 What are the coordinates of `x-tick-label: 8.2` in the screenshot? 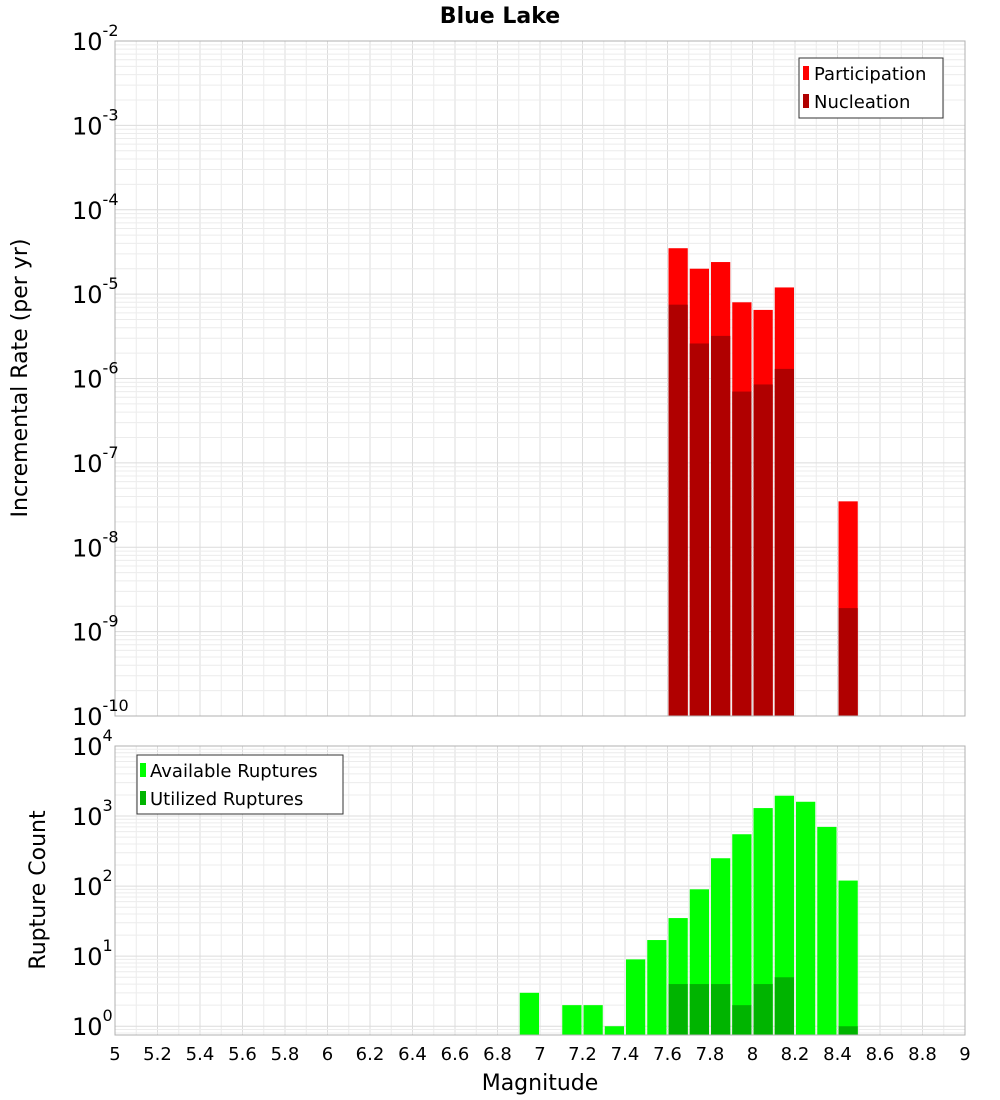 It's located at (795, 1054).